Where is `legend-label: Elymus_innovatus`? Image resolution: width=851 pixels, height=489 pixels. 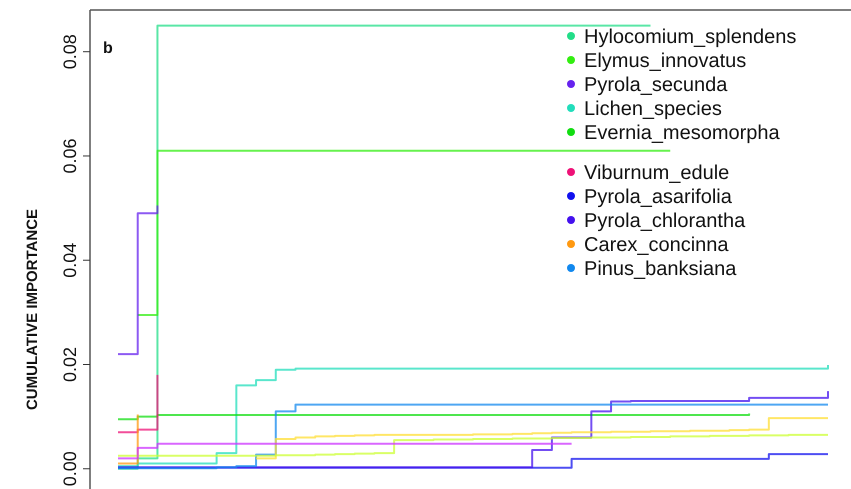 legend-label: Elymus_innovatus is located at coordinates (665, 61).